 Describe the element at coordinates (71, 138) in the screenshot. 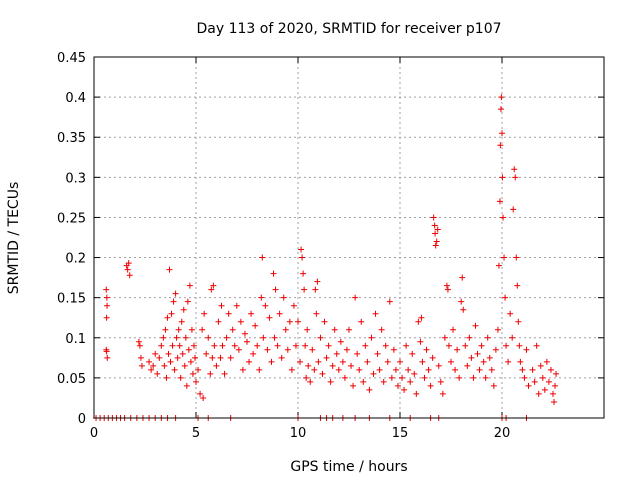

I see `y-tick-label: 0.35` at that location.